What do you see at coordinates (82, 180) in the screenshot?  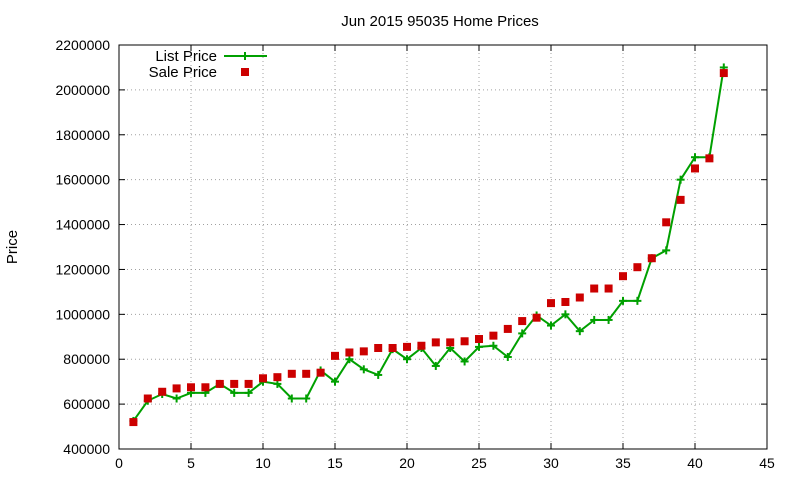 I see `y-tick-label: 1600000` at bounding box center [82, 180].